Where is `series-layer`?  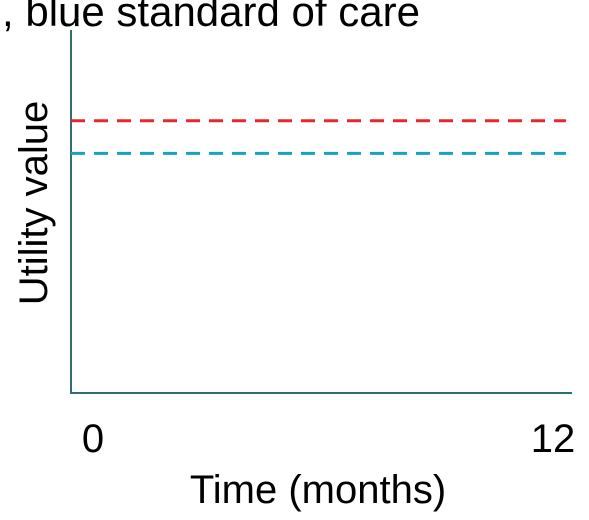 series-layer is located at coordinates (318, 137).